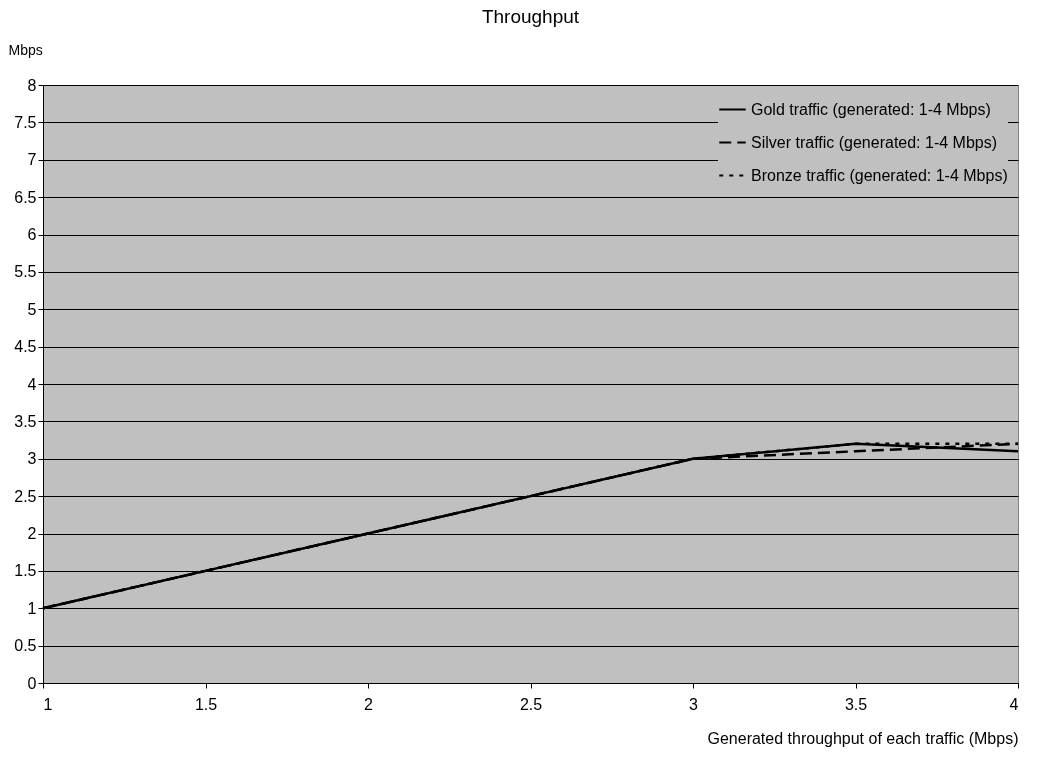 This screenshot has height=757, width=1049. I want to click on x-tick-label: 1, so click(48, 704).